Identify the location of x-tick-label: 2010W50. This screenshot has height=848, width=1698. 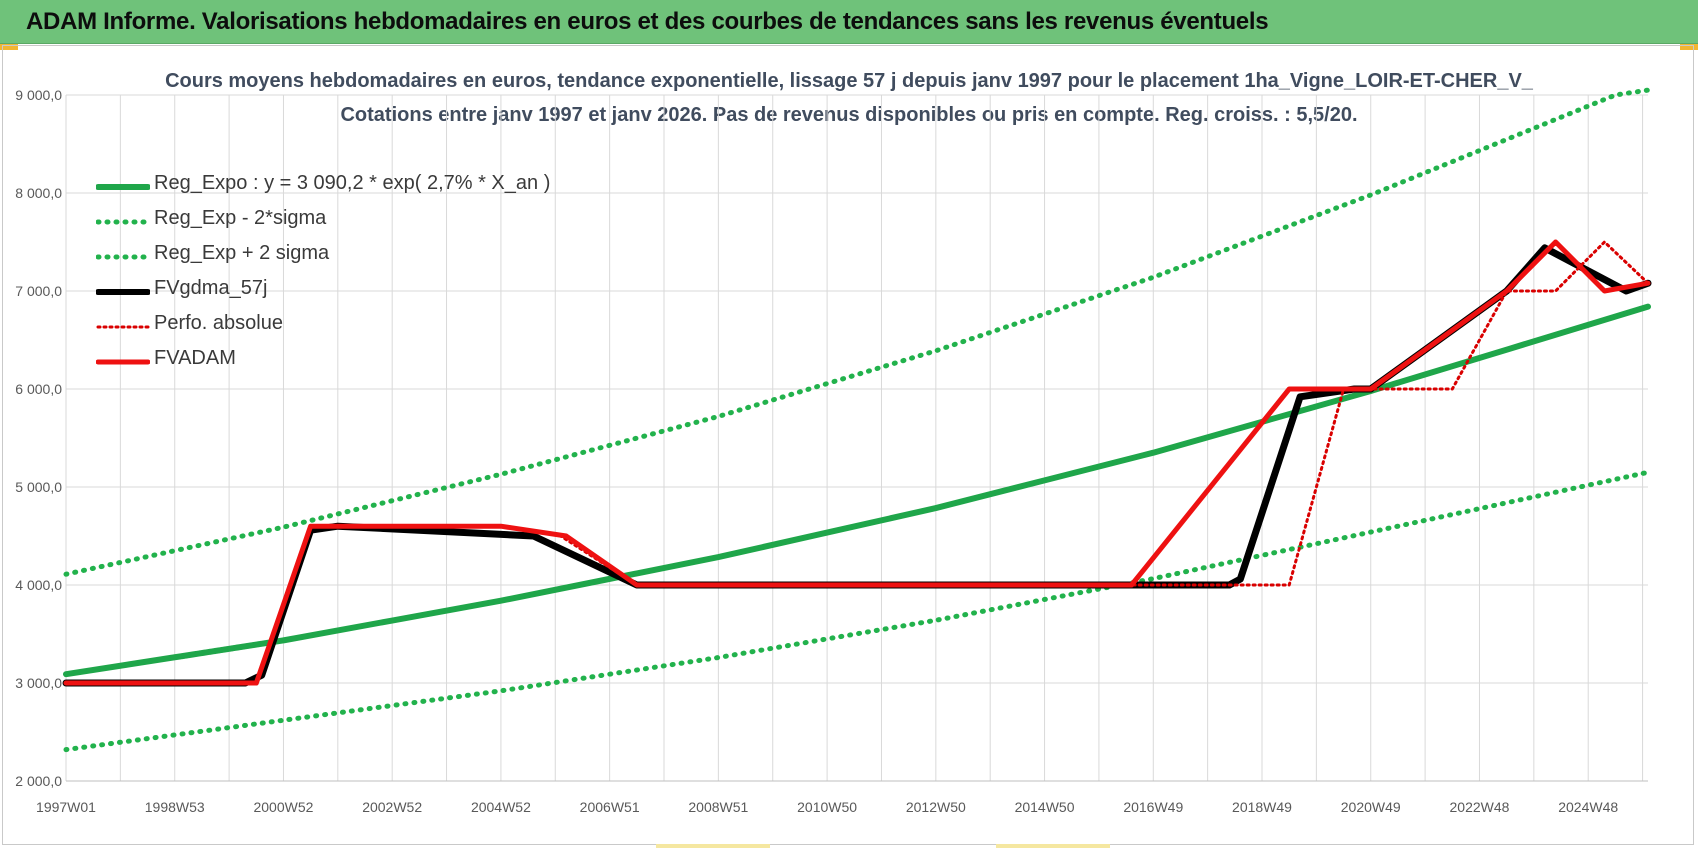
(827, 807).